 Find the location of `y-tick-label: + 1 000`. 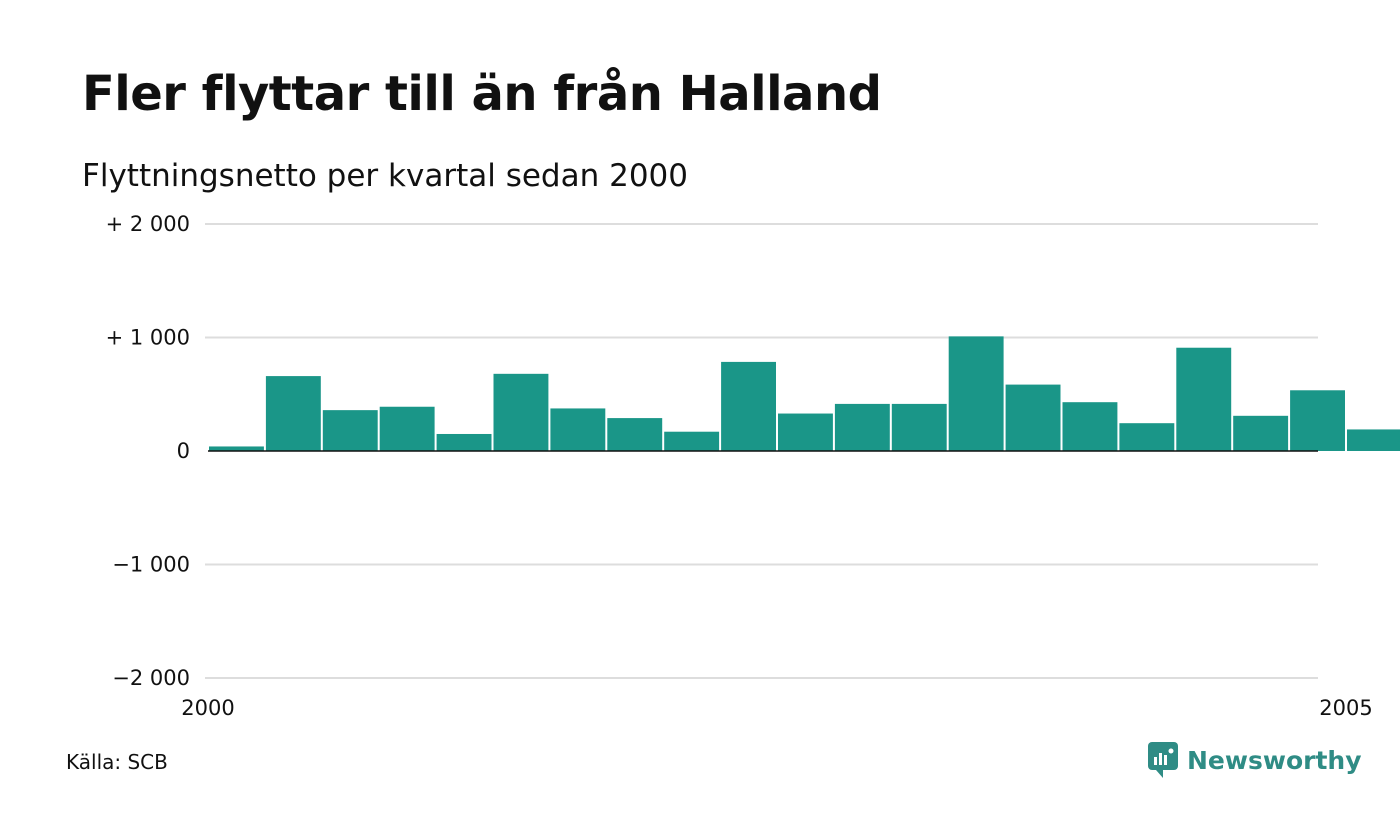

y-tick-label: + 1 000 is located at coordinates (148, 338).